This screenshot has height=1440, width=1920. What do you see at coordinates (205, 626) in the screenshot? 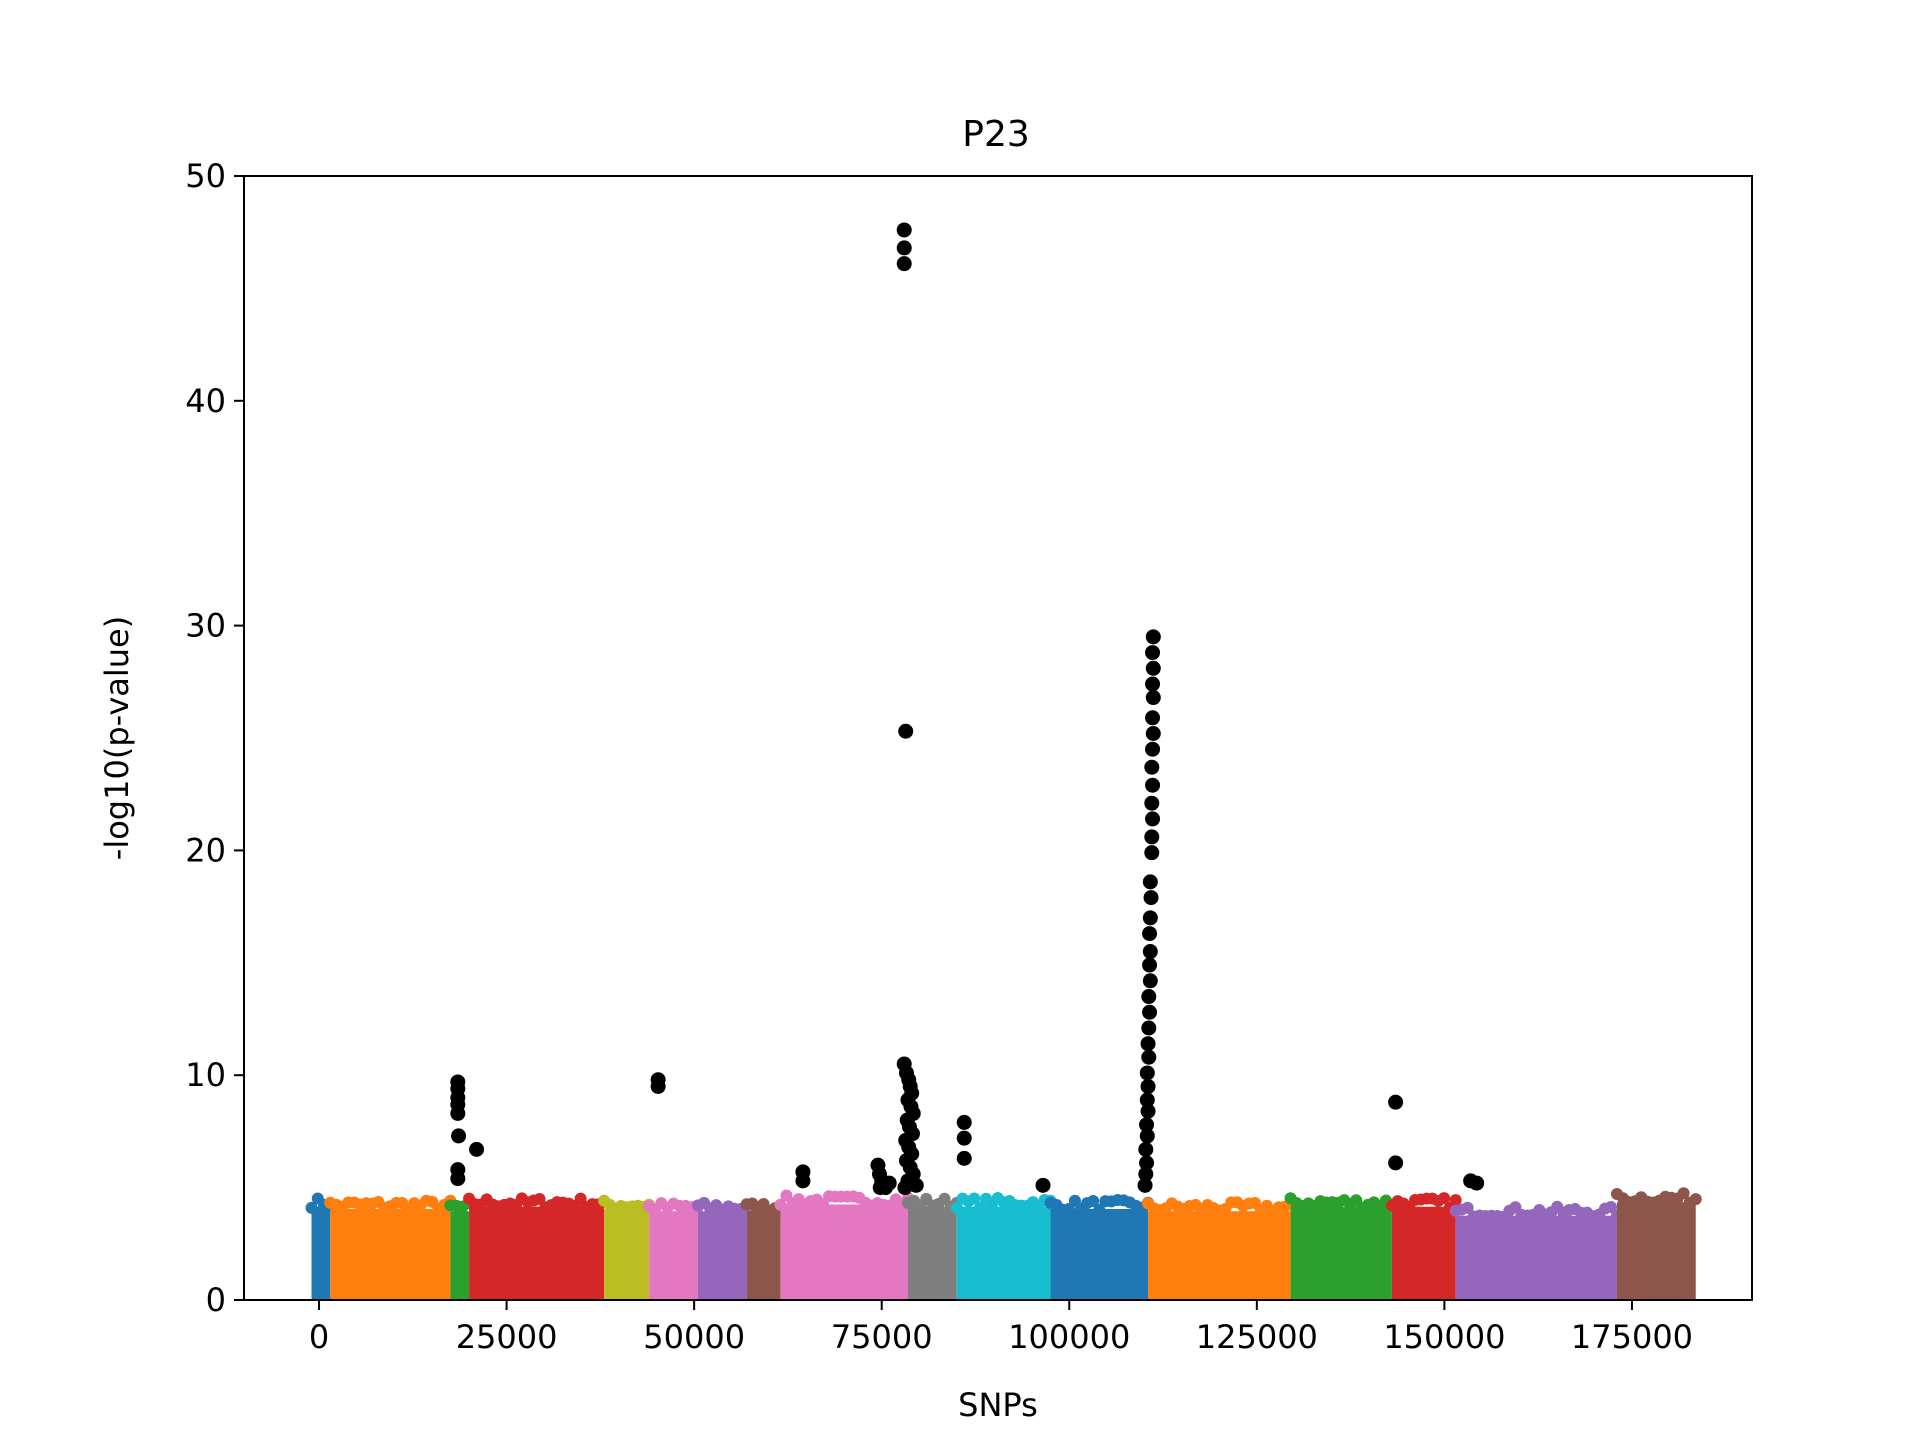
I see `y-tick-label: 30` at bounding box center [205, 626].